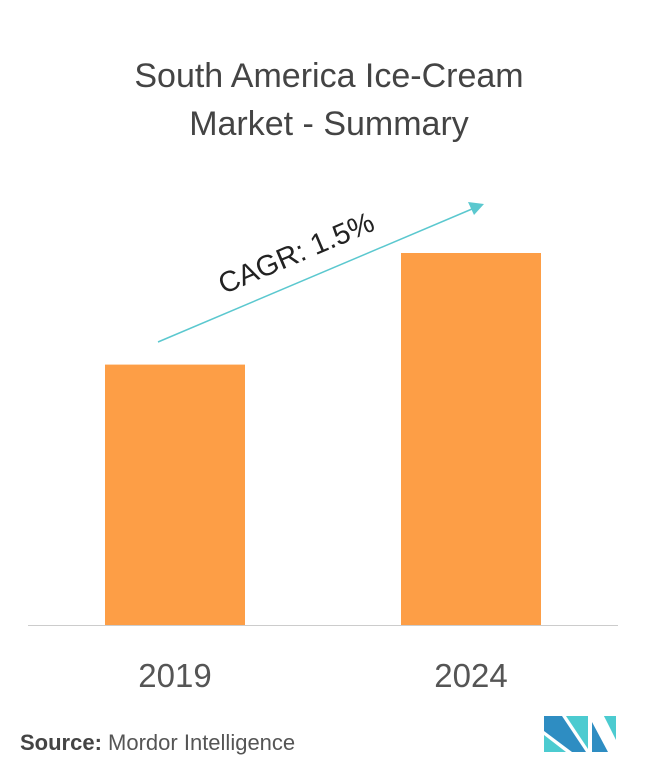 The image size is (658, 780). I want to click on bar-2019, so click(175, 494).